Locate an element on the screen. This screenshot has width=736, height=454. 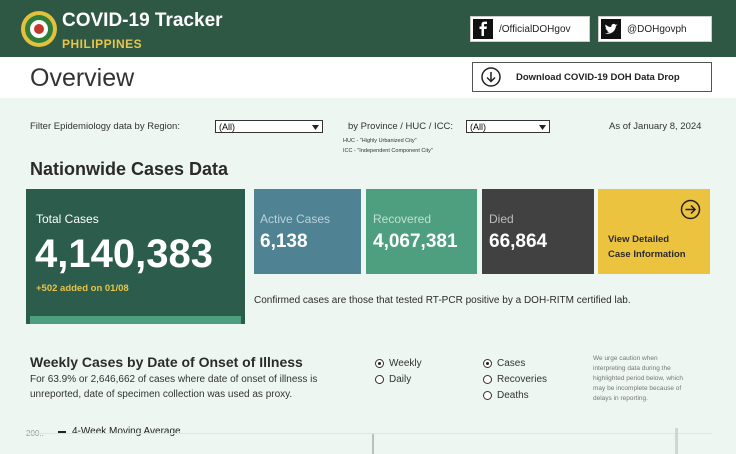
card-value: 4,067,381 is located at coordinates (415, 241).